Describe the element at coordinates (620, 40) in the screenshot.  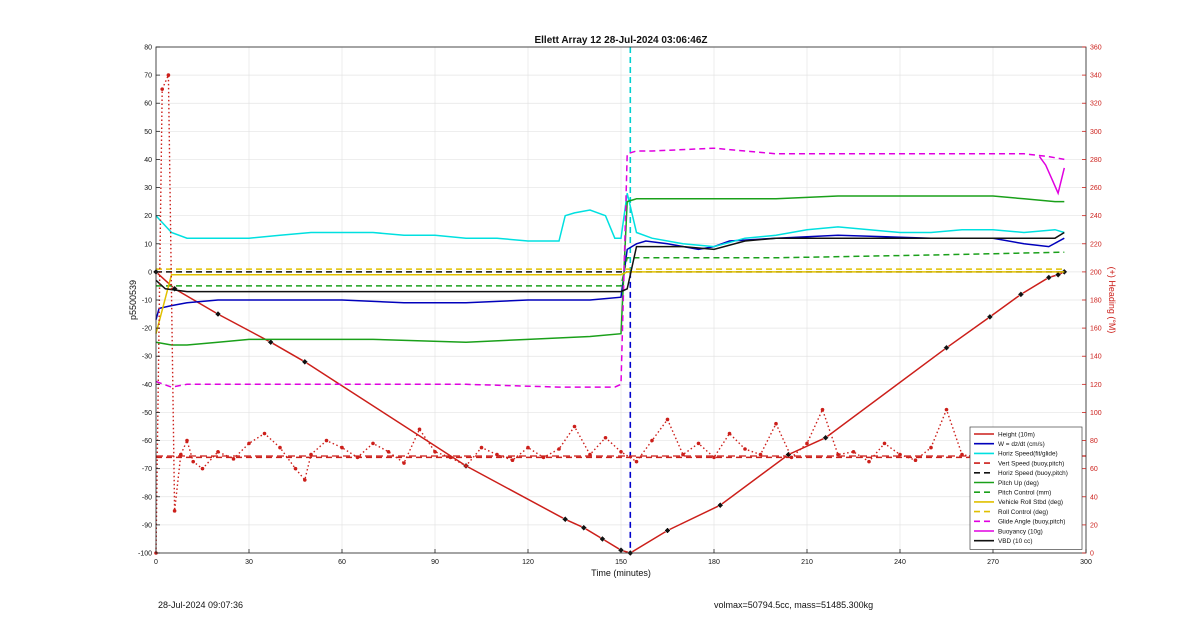
I see `chart-title: Ellett Array 12 28-Jul-2024 03:06:46Z` at that location.